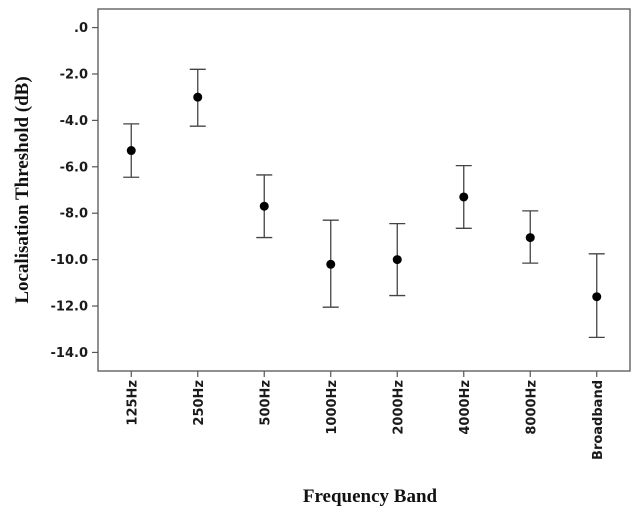  Describe the element at coordinates (132, 403) in the screenshot. I see `x-tick-label: 125Hz` at that location.